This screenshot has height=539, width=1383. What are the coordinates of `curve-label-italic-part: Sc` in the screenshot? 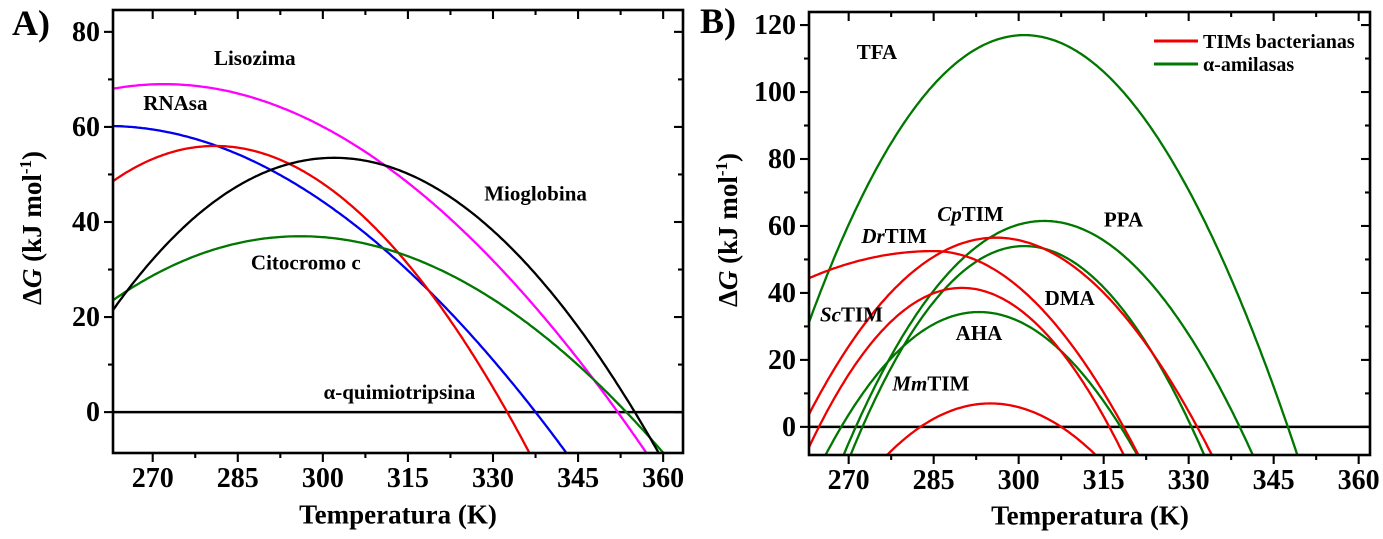 It's located at (831, 315).